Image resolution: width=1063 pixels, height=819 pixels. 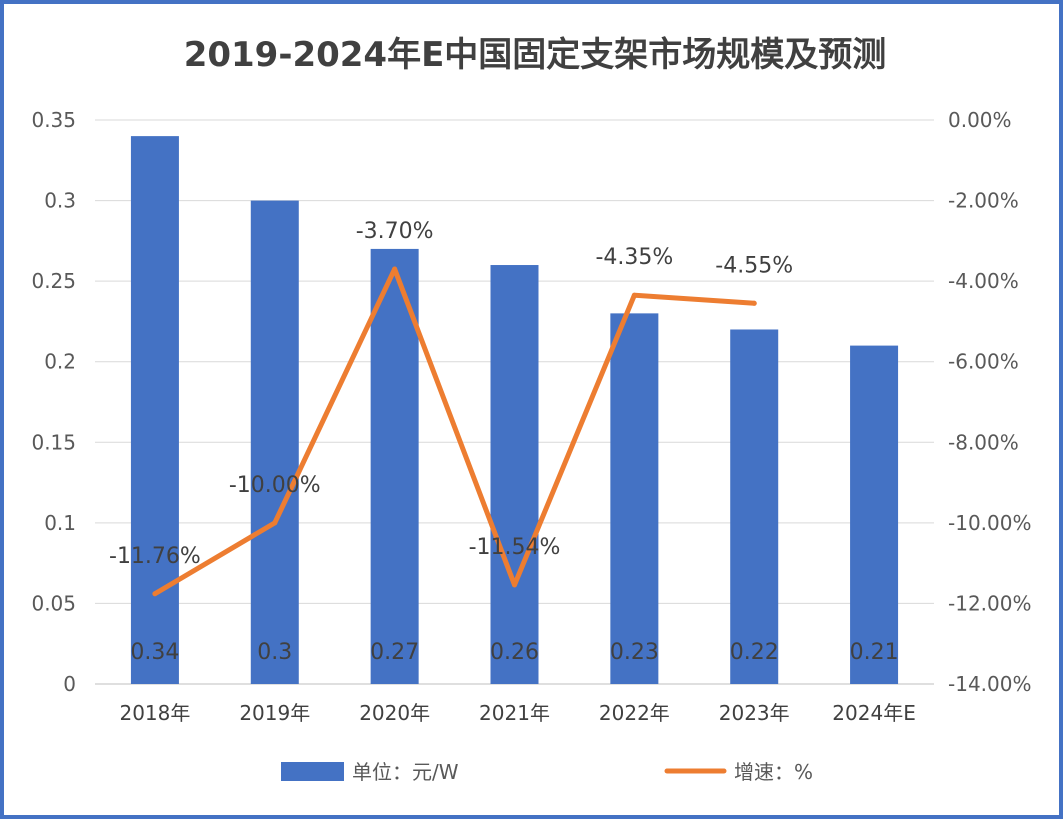 I want to click on legend: 单位：元/W 增速：%, so click(x=547, y=772).